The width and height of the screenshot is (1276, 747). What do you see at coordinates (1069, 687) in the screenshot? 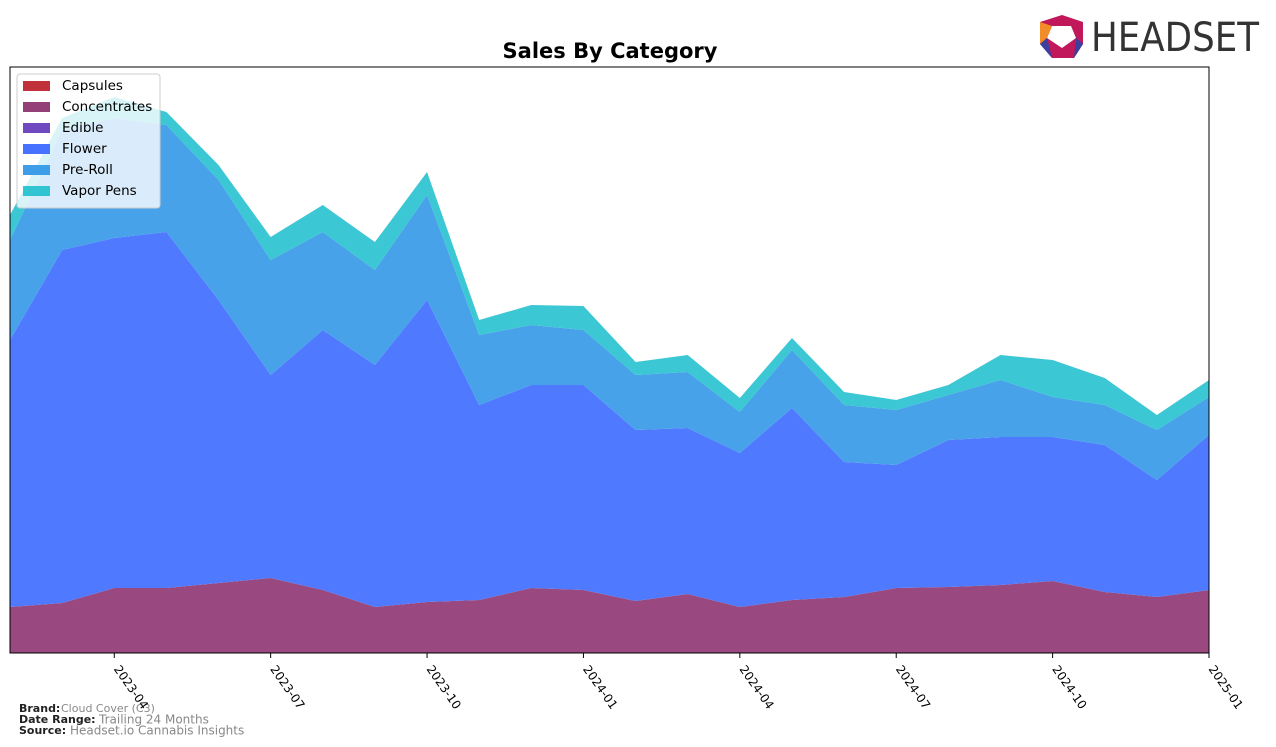
I see `x-tick-label: 2024-10` at bounding box center [1069, 687].